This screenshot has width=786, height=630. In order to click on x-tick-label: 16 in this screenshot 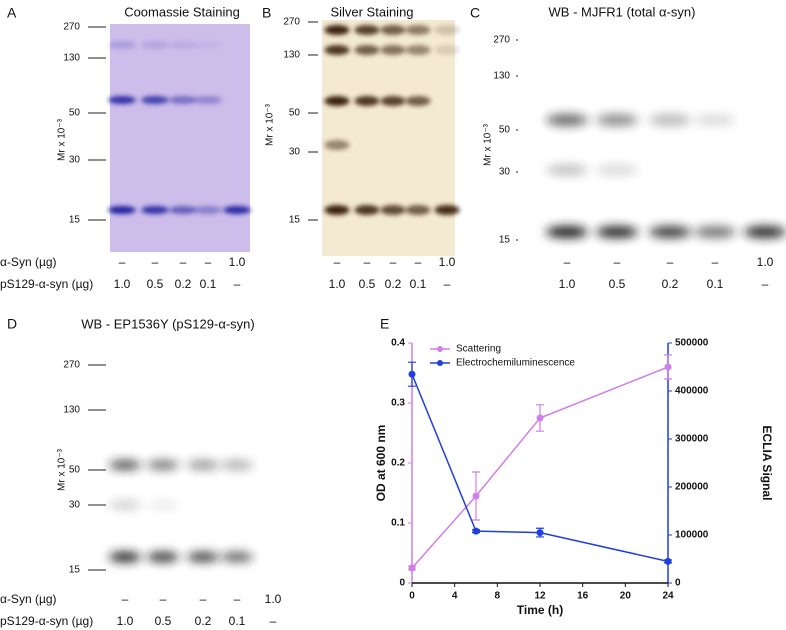, I will do `click(583, 596)`.